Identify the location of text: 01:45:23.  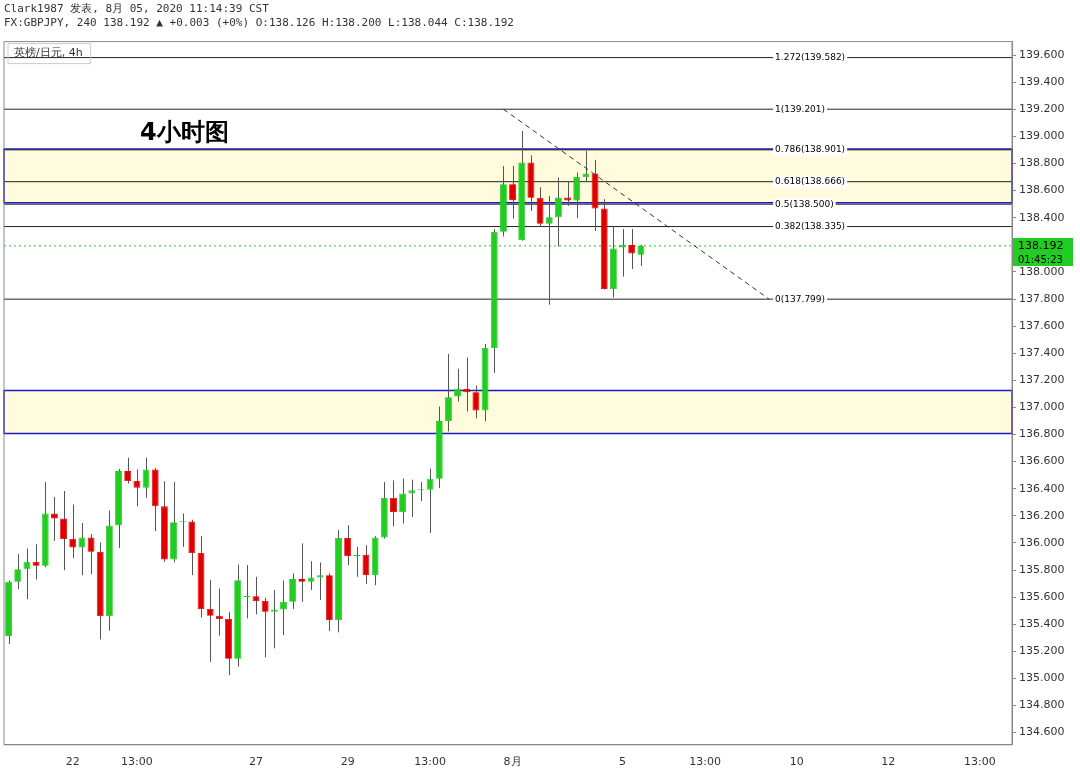
(1040, 259).